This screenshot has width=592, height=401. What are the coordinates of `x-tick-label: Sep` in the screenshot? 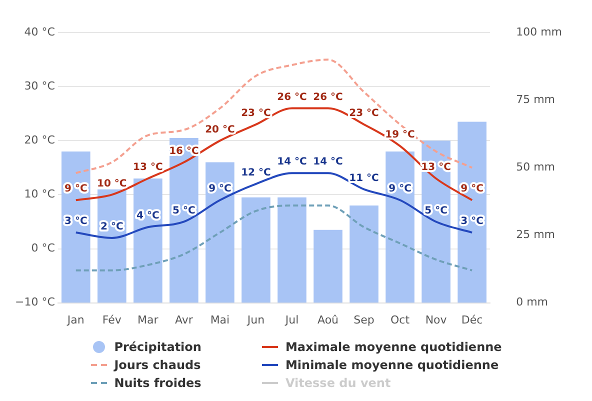 It's located at (364, 319).